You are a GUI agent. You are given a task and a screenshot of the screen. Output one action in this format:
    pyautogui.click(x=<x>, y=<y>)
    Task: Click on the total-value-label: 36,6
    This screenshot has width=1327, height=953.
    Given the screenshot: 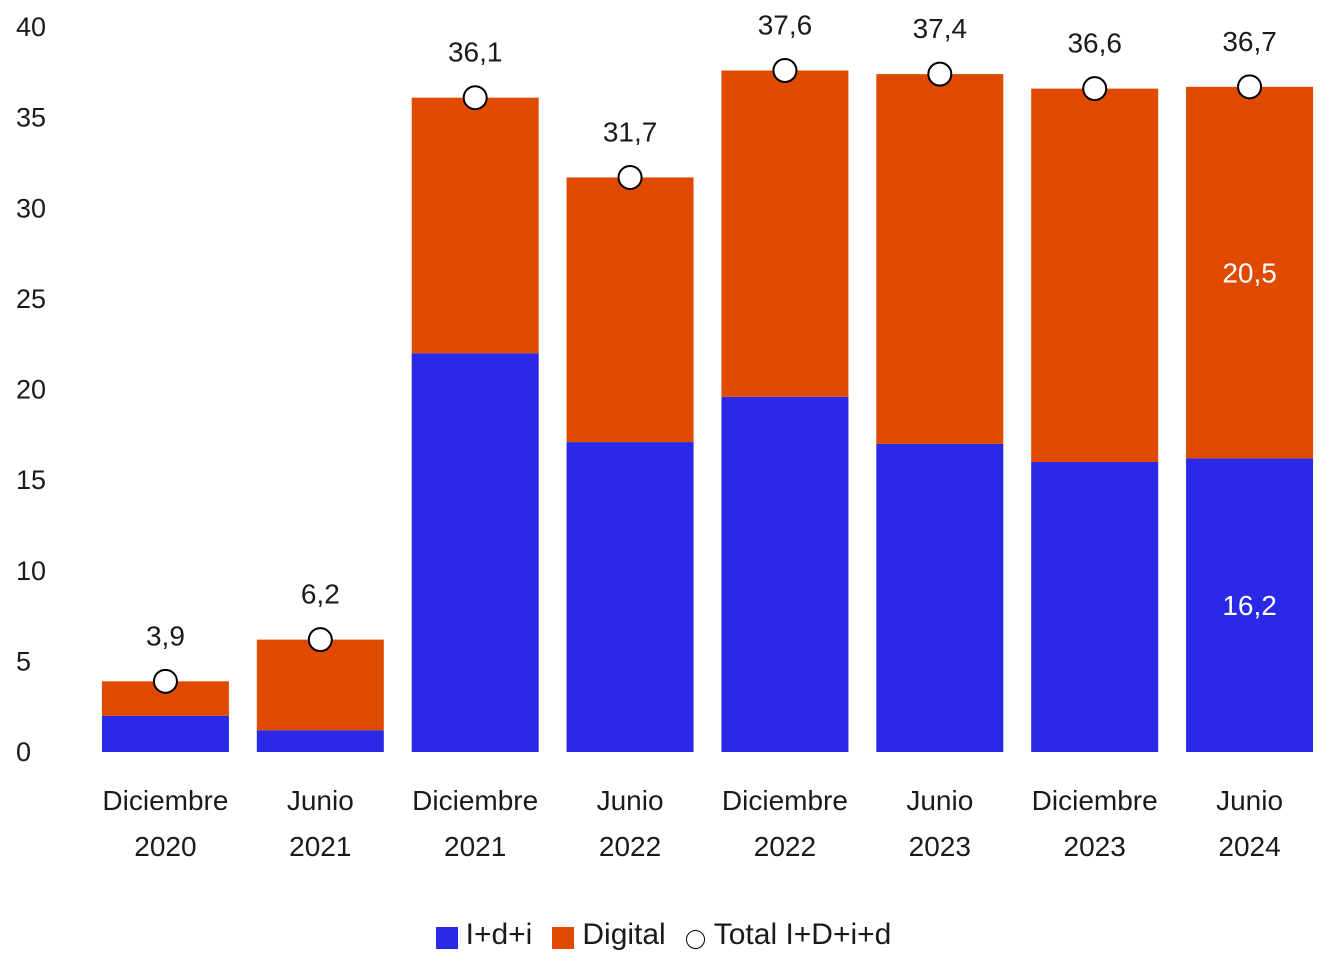 What is the action you would take?
    pyautogui.click(x=1094, y=43)
    